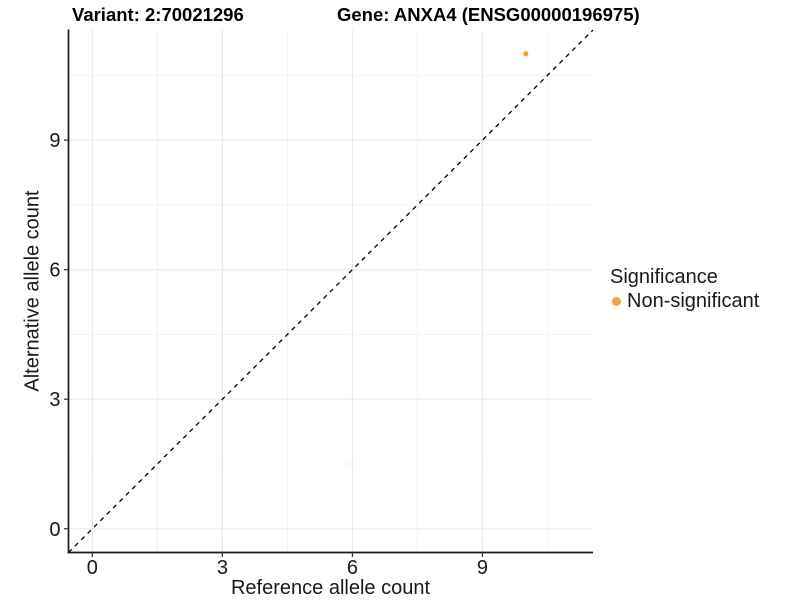 Image resolution: width=800 pixels, height=600 pixels. Describe the element at coordinates (158, 14) in the screenshot. I see `plot-title-variant: Variant: 2:70021296` at that location.